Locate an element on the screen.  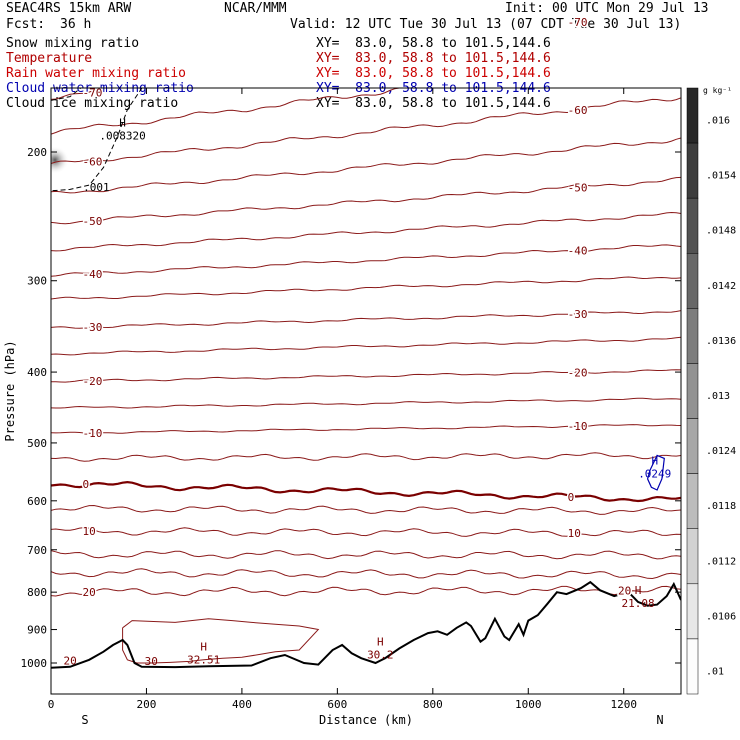
field-name-cloud-ice: Cloud ice mixing ratio is located at coordinates (92, 103).